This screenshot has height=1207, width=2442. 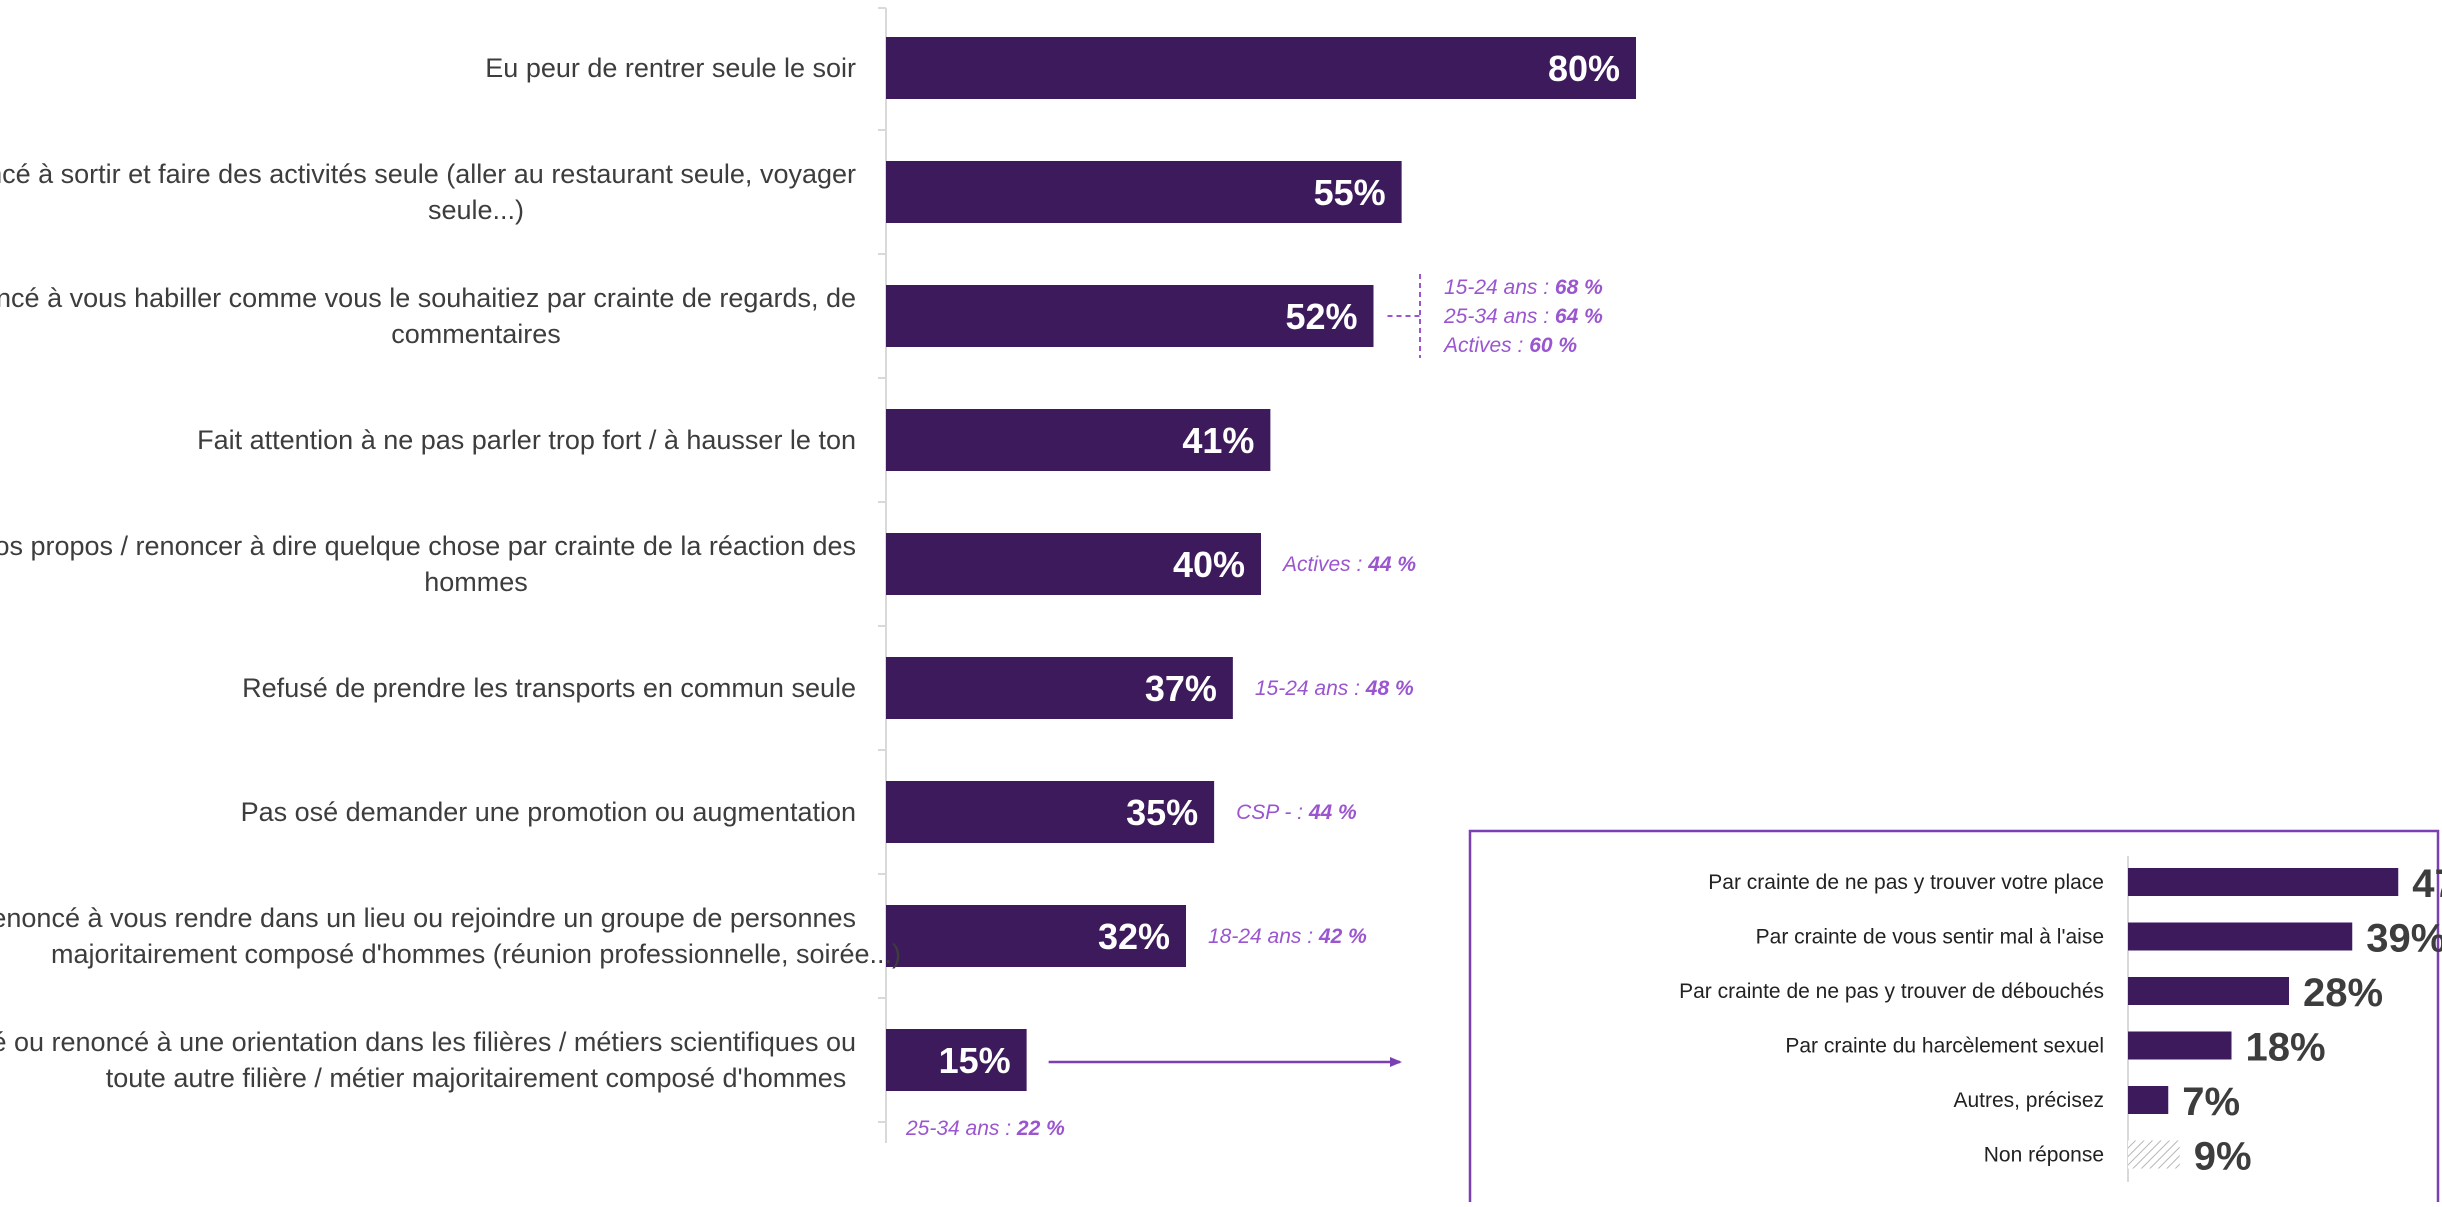 I want to click on annotation-text: Actives : 60 %, so click(x=1509, y=345).